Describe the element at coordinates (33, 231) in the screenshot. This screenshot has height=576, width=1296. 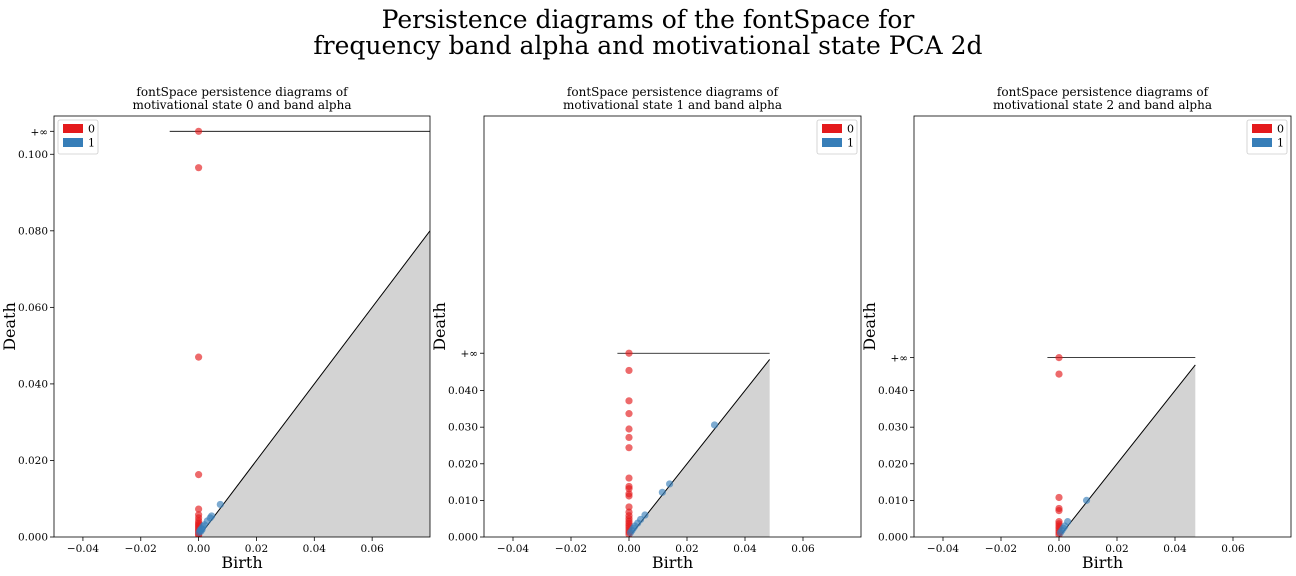
I see `y-tick-label: 0.080` at that location.